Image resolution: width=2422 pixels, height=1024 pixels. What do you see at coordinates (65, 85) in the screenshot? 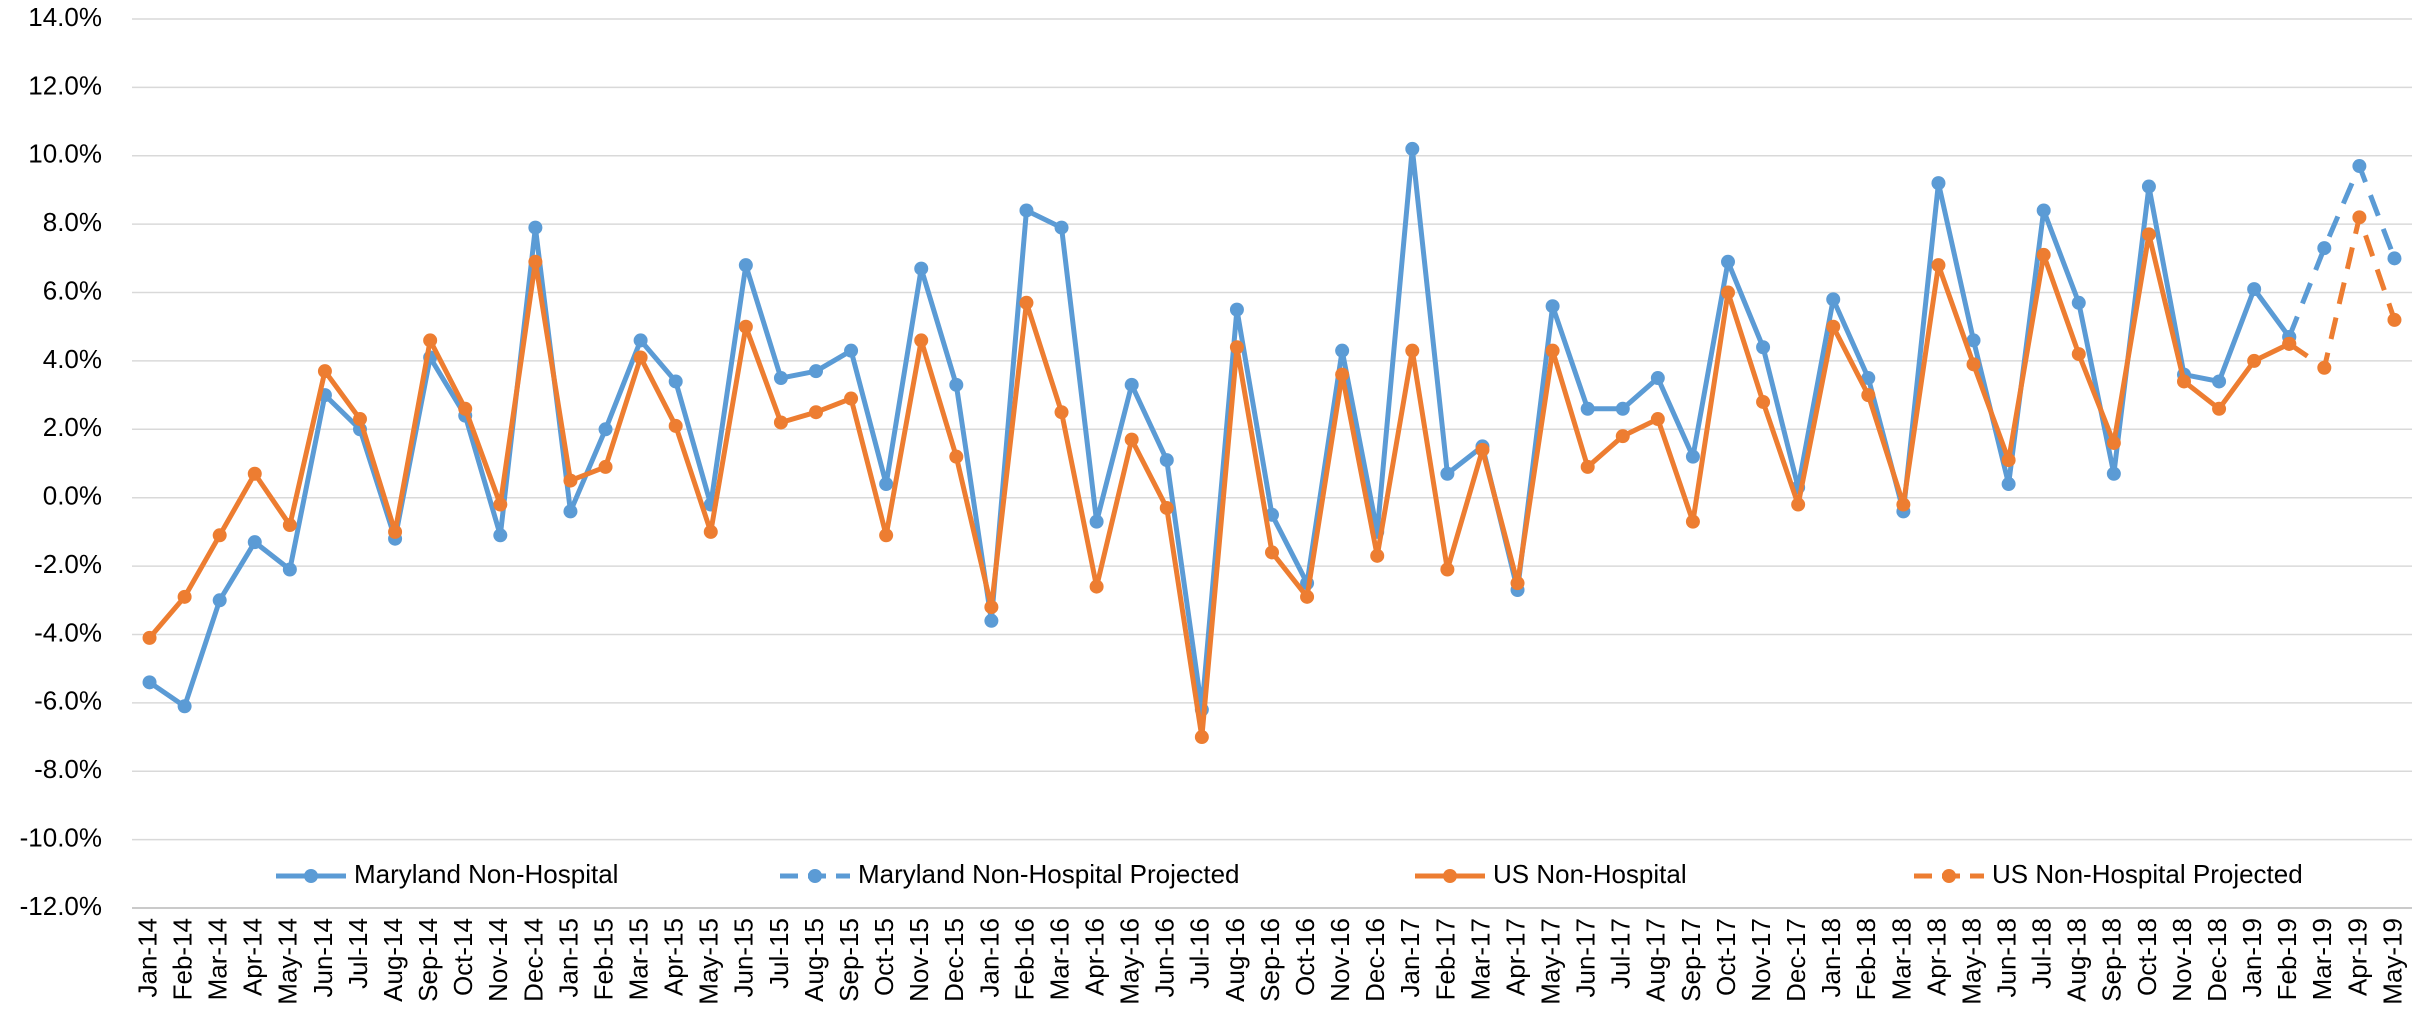
I see `y-tick-label: 12.0%` at bounding box center [65, 85].